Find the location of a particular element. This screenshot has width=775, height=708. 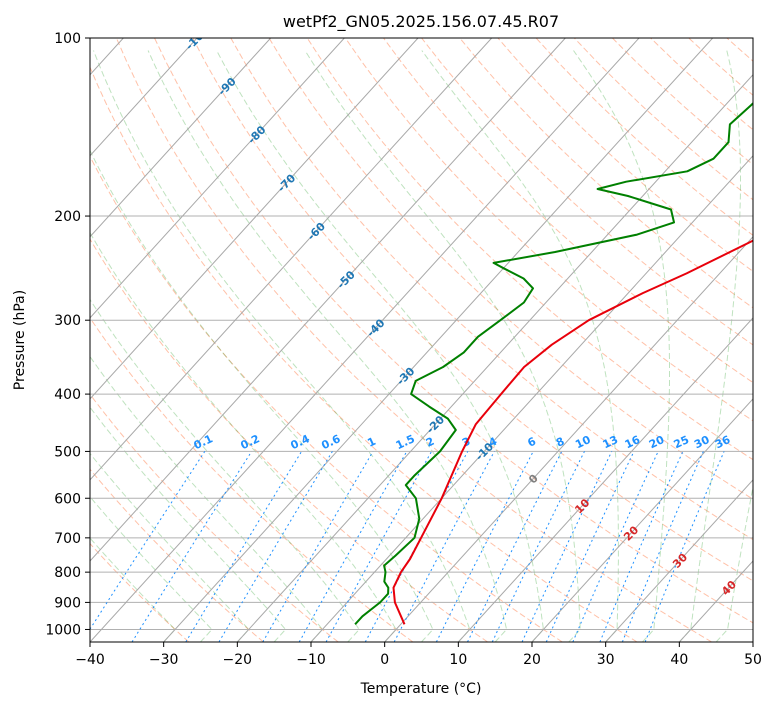

y-tick-label: 200 is located at coordinates (67, 217).